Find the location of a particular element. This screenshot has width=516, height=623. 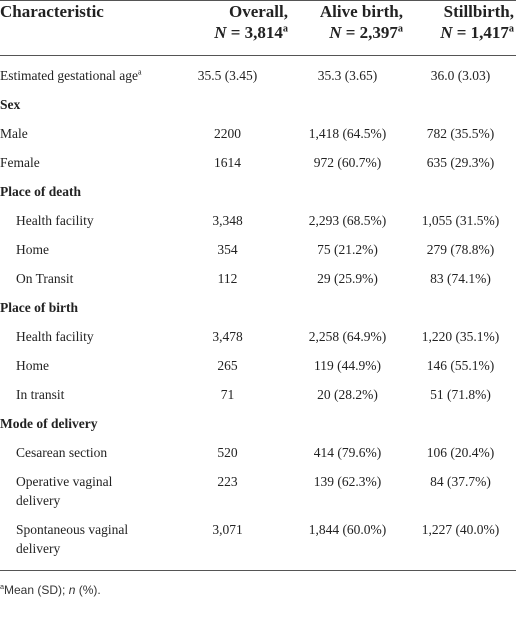

n-value: = 1,417 is located at coordinates (480, 32).